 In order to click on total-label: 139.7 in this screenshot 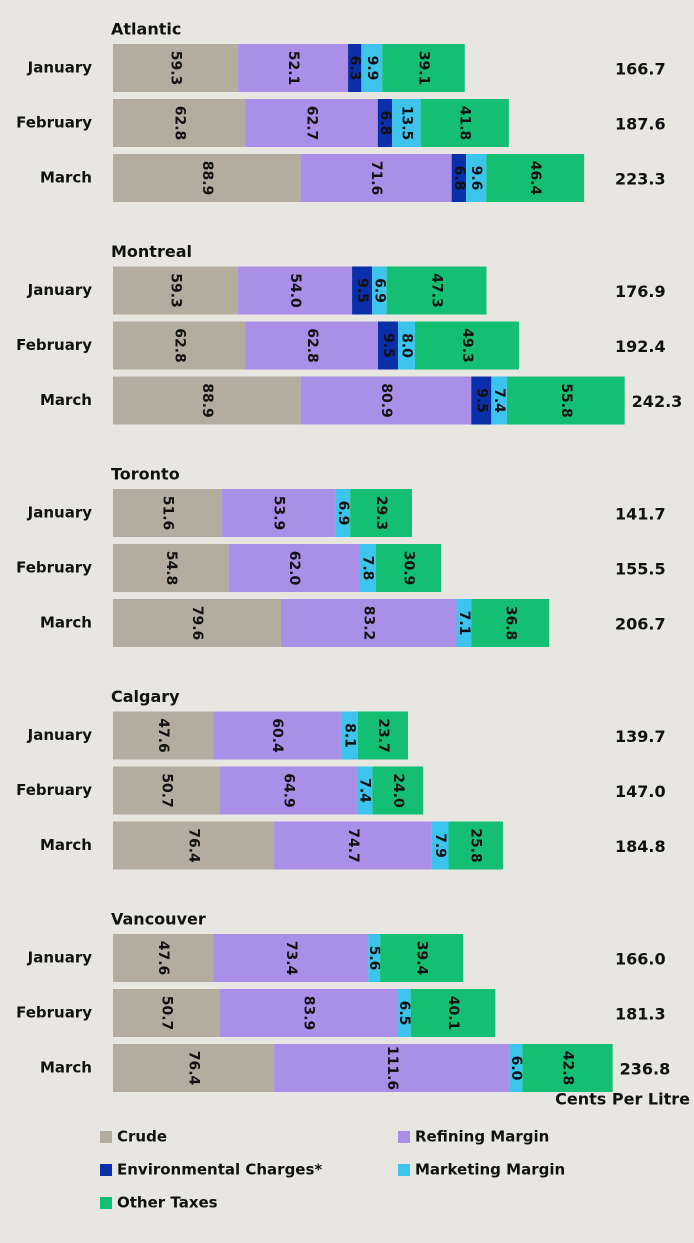, I will do `click(640, 736)`.